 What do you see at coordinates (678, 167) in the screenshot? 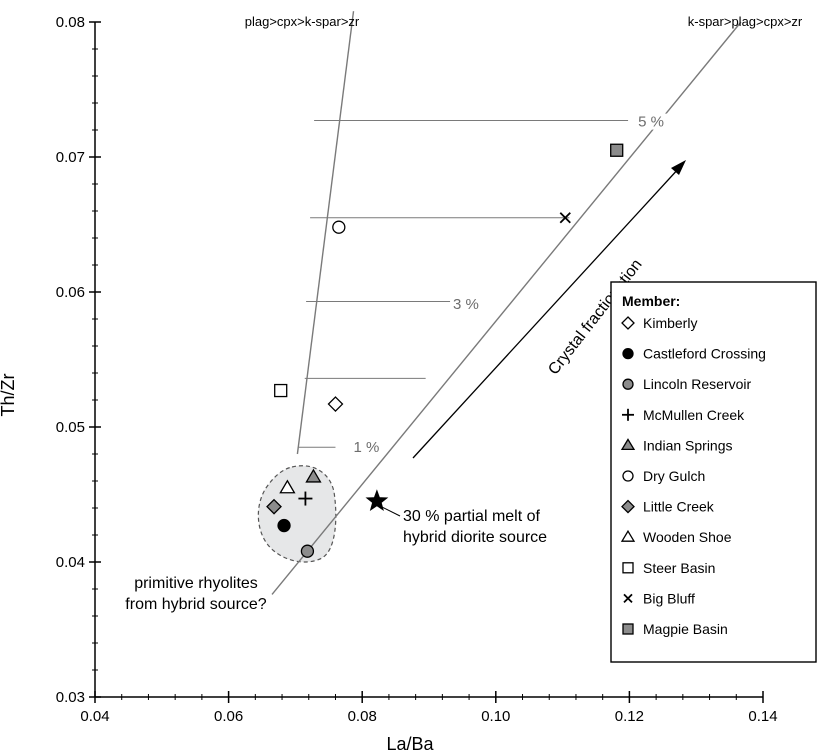
I see `crystal-fractionation-arrowhead` at bounding box center [678, 167].